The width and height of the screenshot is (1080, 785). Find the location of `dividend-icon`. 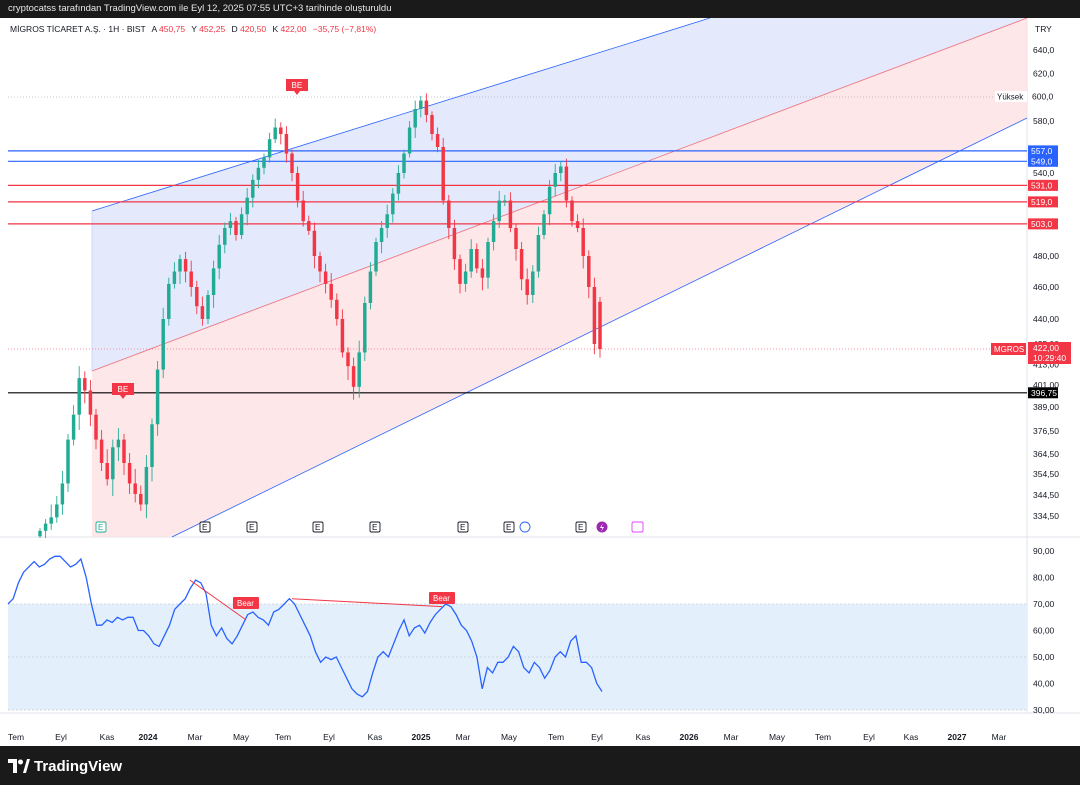

dividend-icon is located at coordinates (525, 527).